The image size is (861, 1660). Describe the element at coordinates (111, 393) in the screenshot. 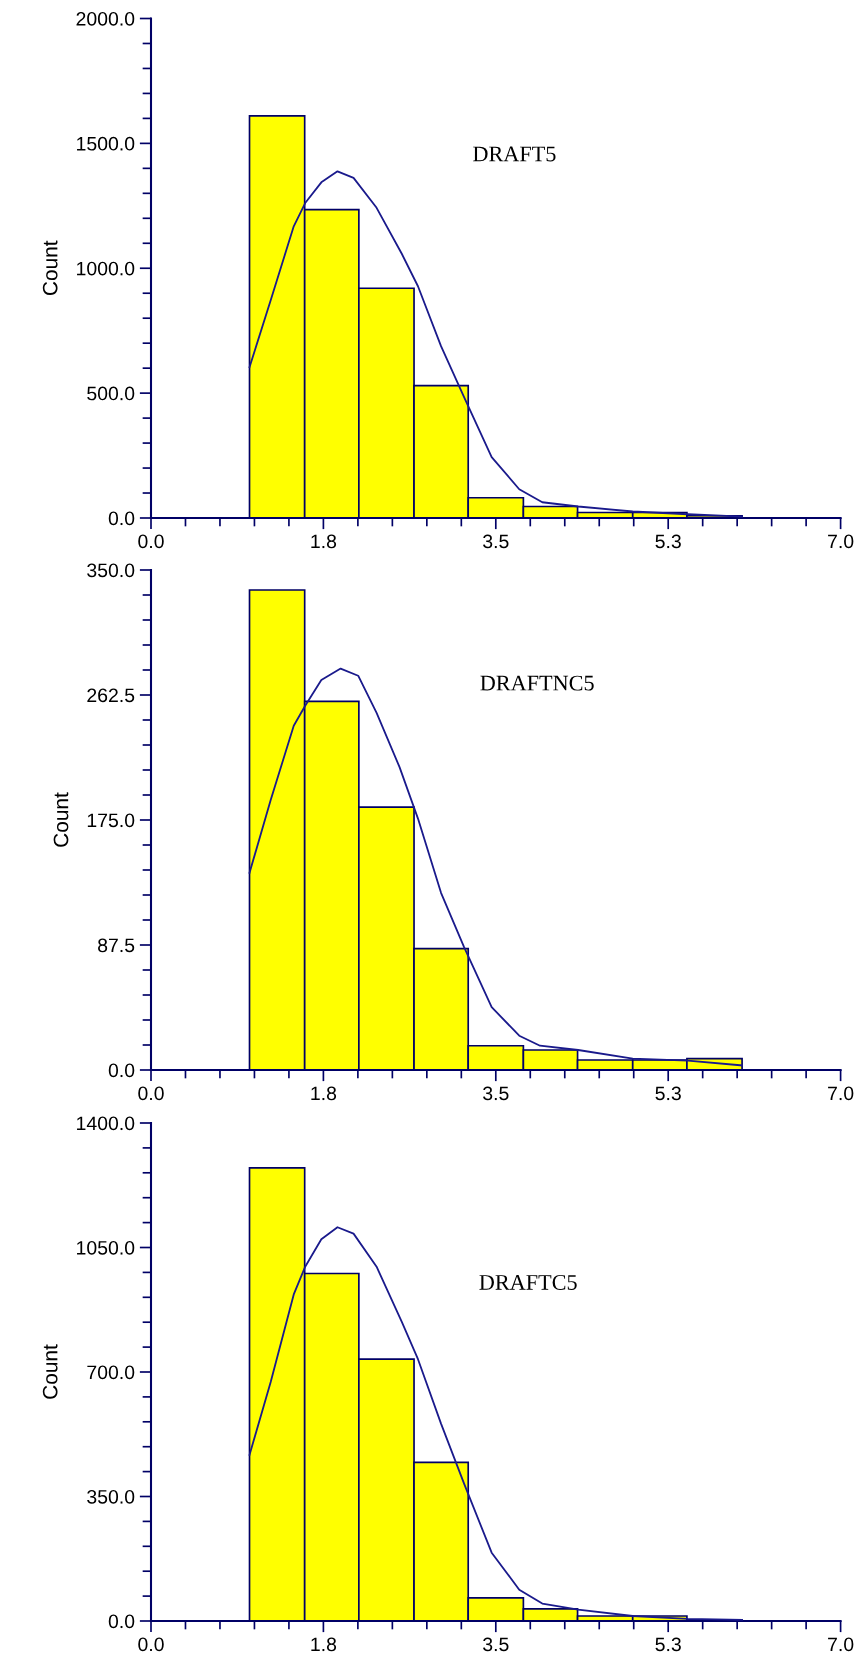

I see `y-tick-label: 500.0` at that location.